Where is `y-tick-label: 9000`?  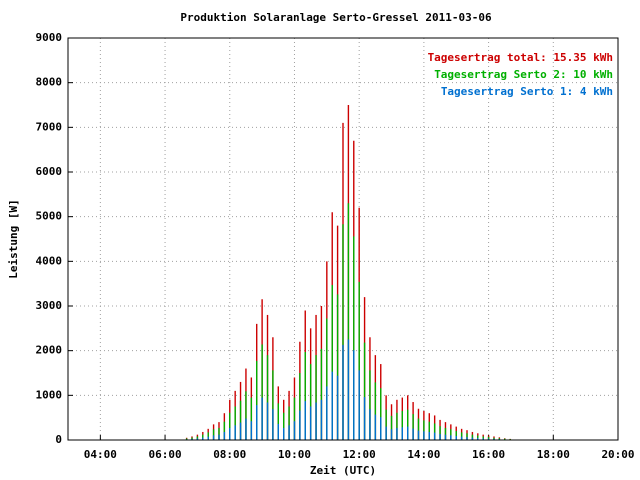 y-tick-label: 9000 is located at coordinates (49, 37).